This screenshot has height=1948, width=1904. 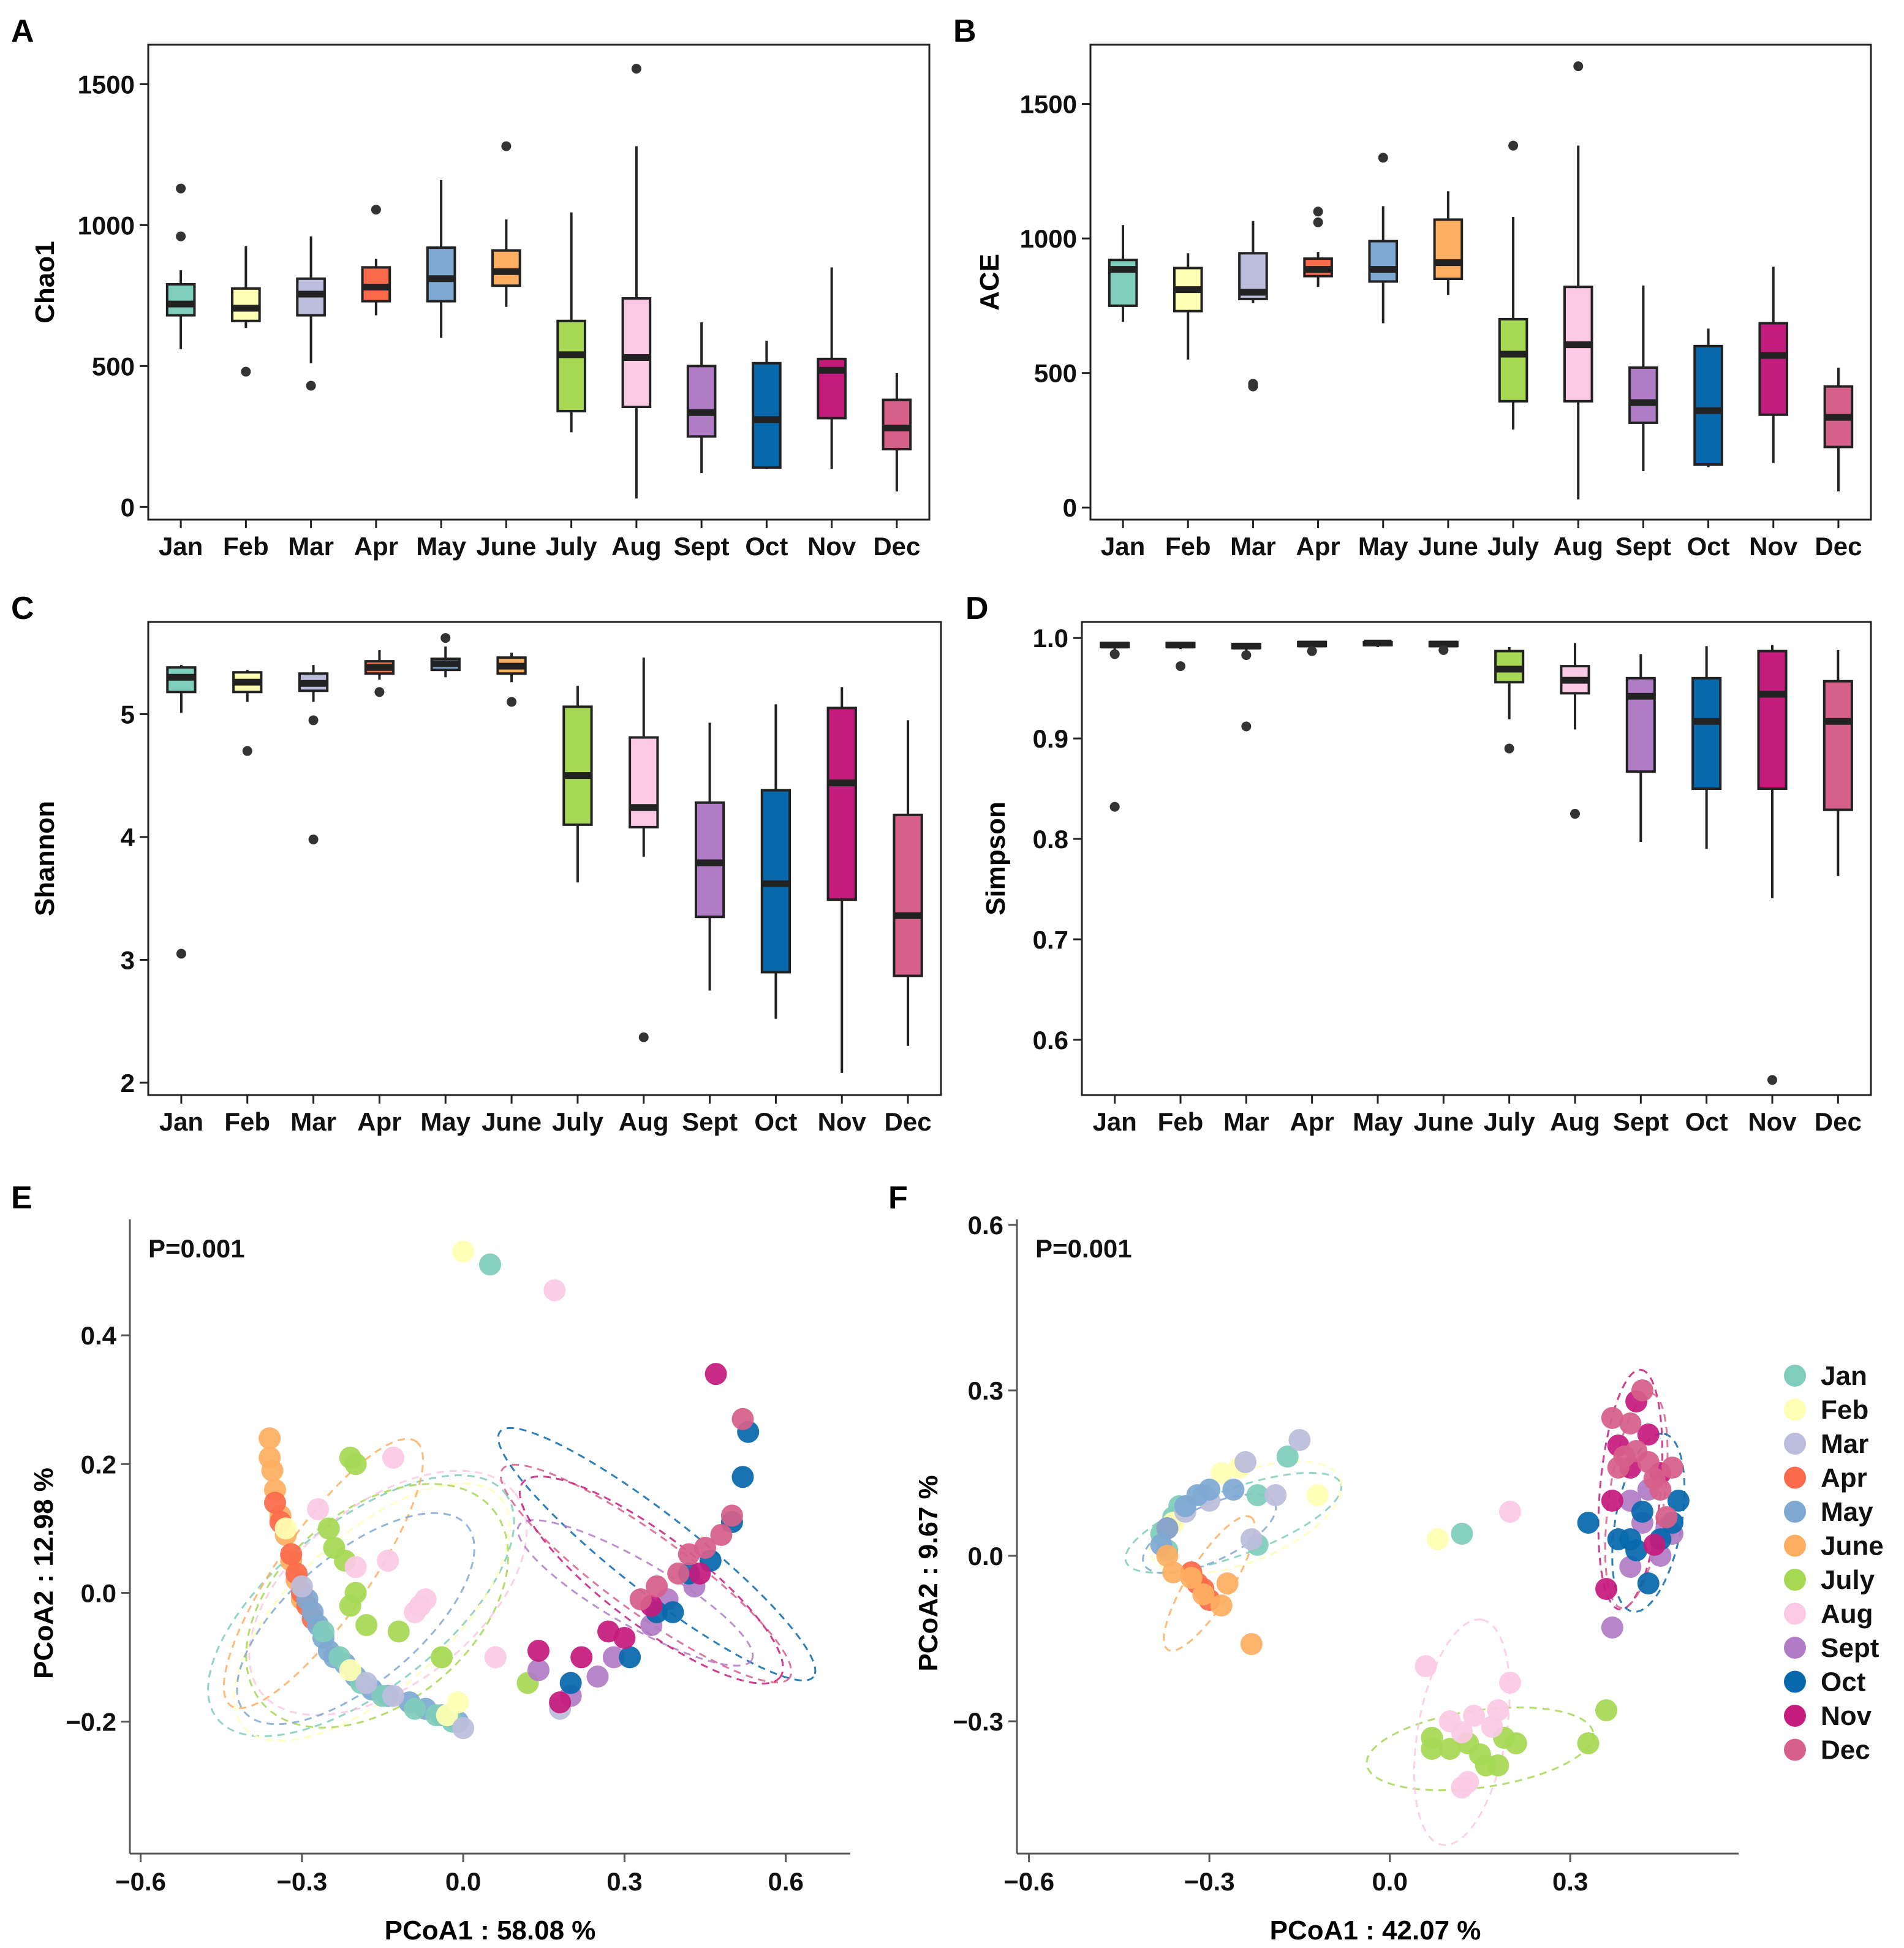 What do you see at coordinates (91, 1723) in the screenshot?
I see `y-tick-label: −0.2` at bounding box center [91, 1723].